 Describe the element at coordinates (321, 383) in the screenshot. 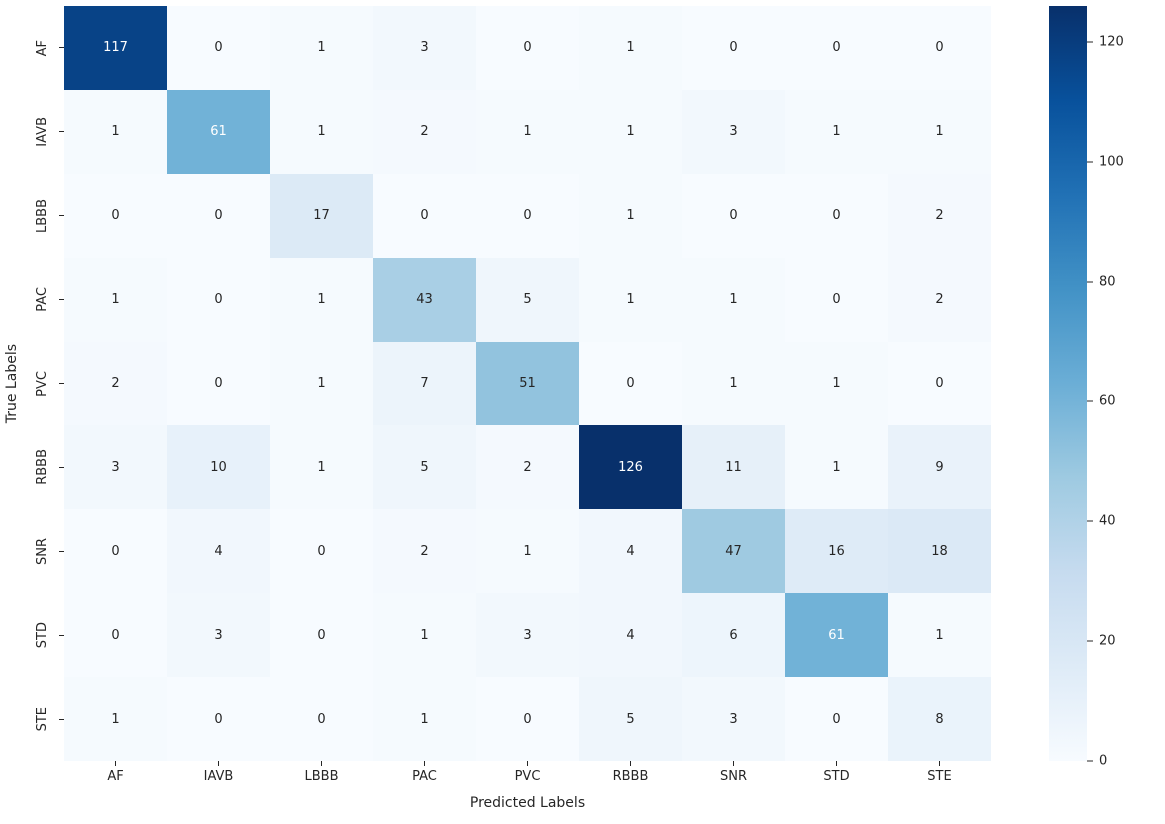

I see `heatmap-cell-PVC-LBBB: 1` at that location.